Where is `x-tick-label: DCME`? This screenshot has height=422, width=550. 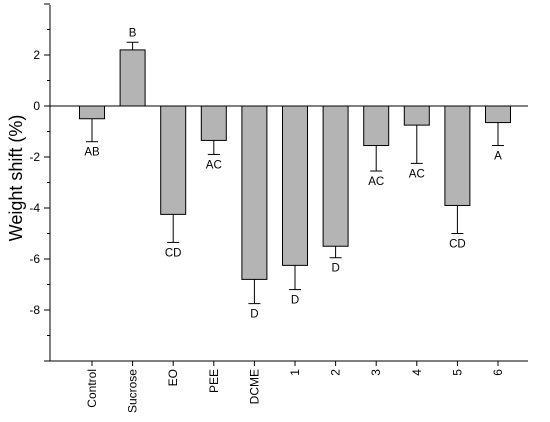 x-tick-label: DCME is located at coordinates (254, 386).